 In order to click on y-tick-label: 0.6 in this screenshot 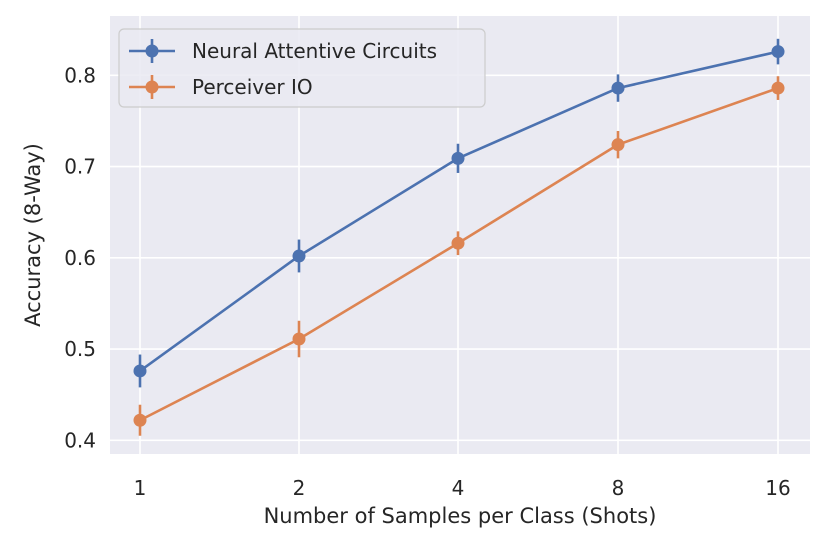, I will do `click(80, 258)`.